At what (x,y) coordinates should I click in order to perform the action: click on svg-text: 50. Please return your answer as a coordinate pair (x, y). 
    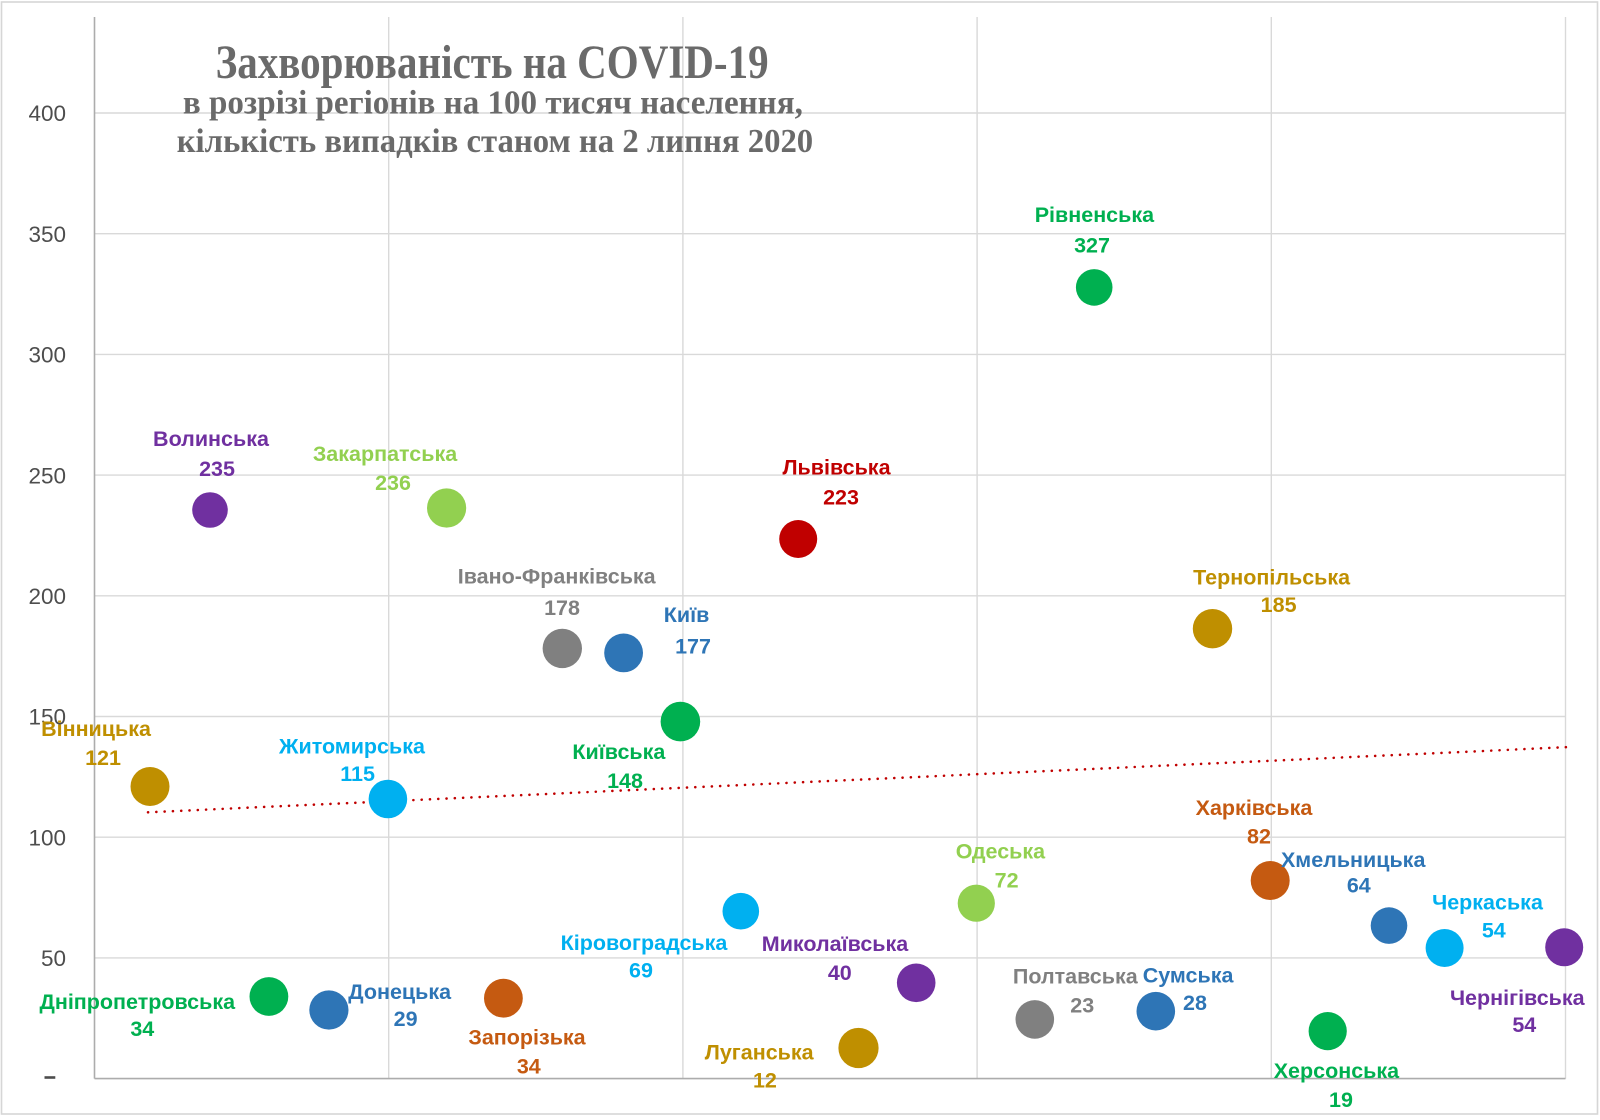
    Looking at the image, I should click on (53, 958).